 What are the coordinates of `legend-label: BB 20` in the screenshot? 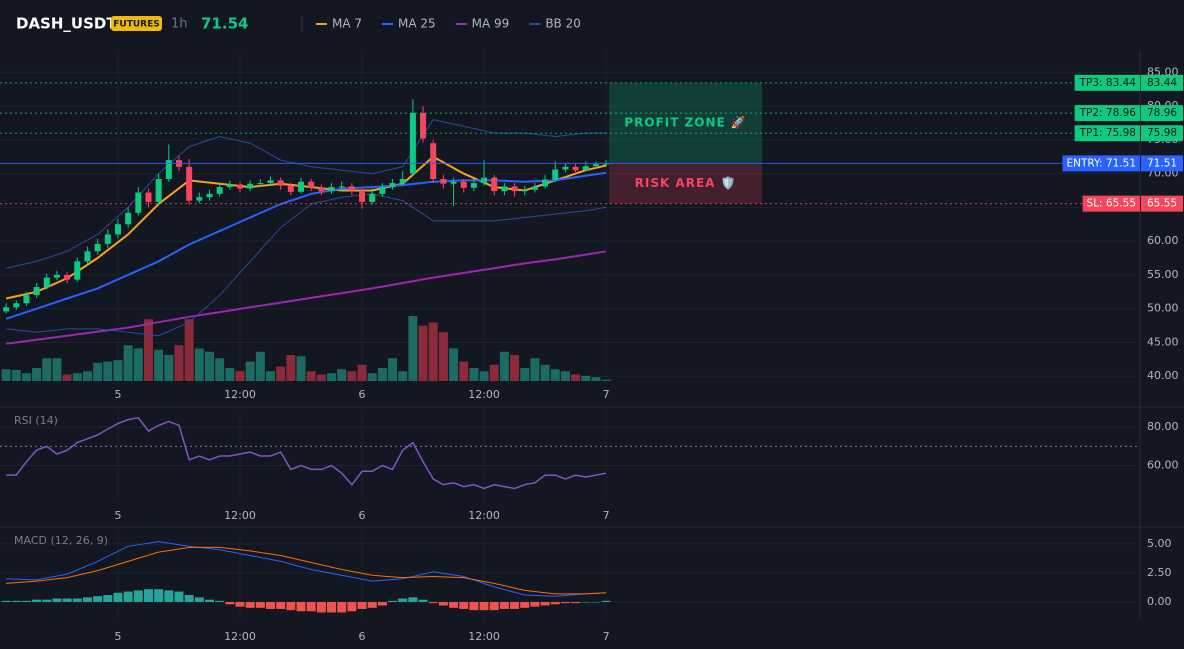 It's located at (563, 24).